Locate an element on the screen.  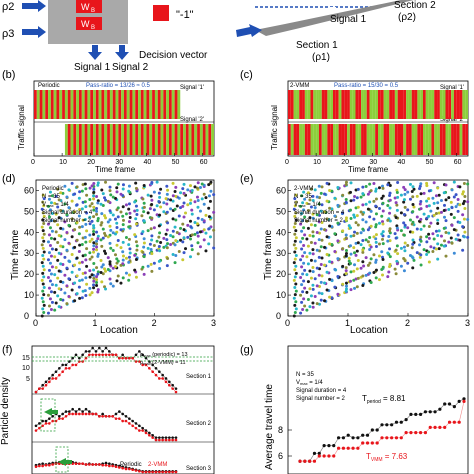
panel-f-plot is located at coordinates (106, 410).